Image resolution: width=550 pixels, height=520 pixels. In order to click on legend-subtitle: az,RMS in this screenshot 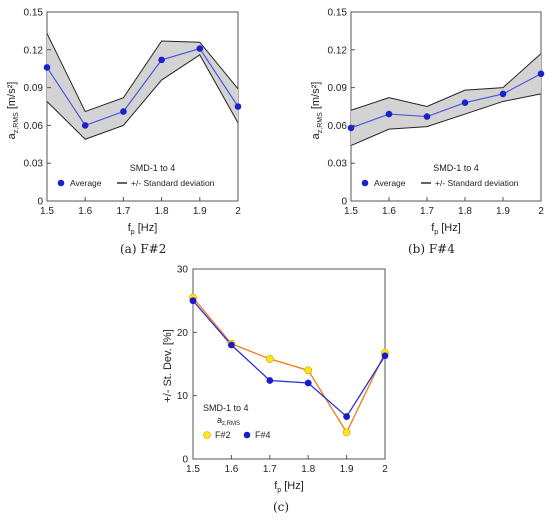, I will do `click(228, 421)`.